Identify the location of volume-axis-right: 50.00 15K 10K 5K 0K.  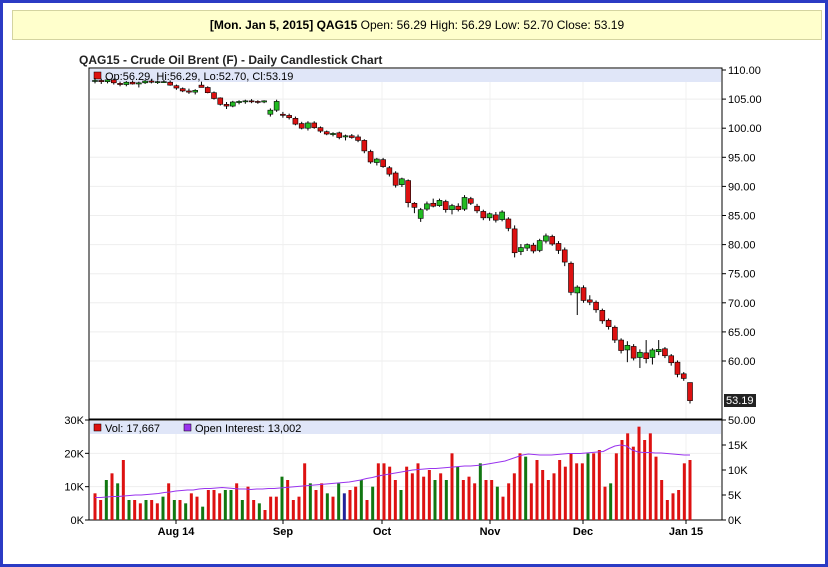
(739, 471).